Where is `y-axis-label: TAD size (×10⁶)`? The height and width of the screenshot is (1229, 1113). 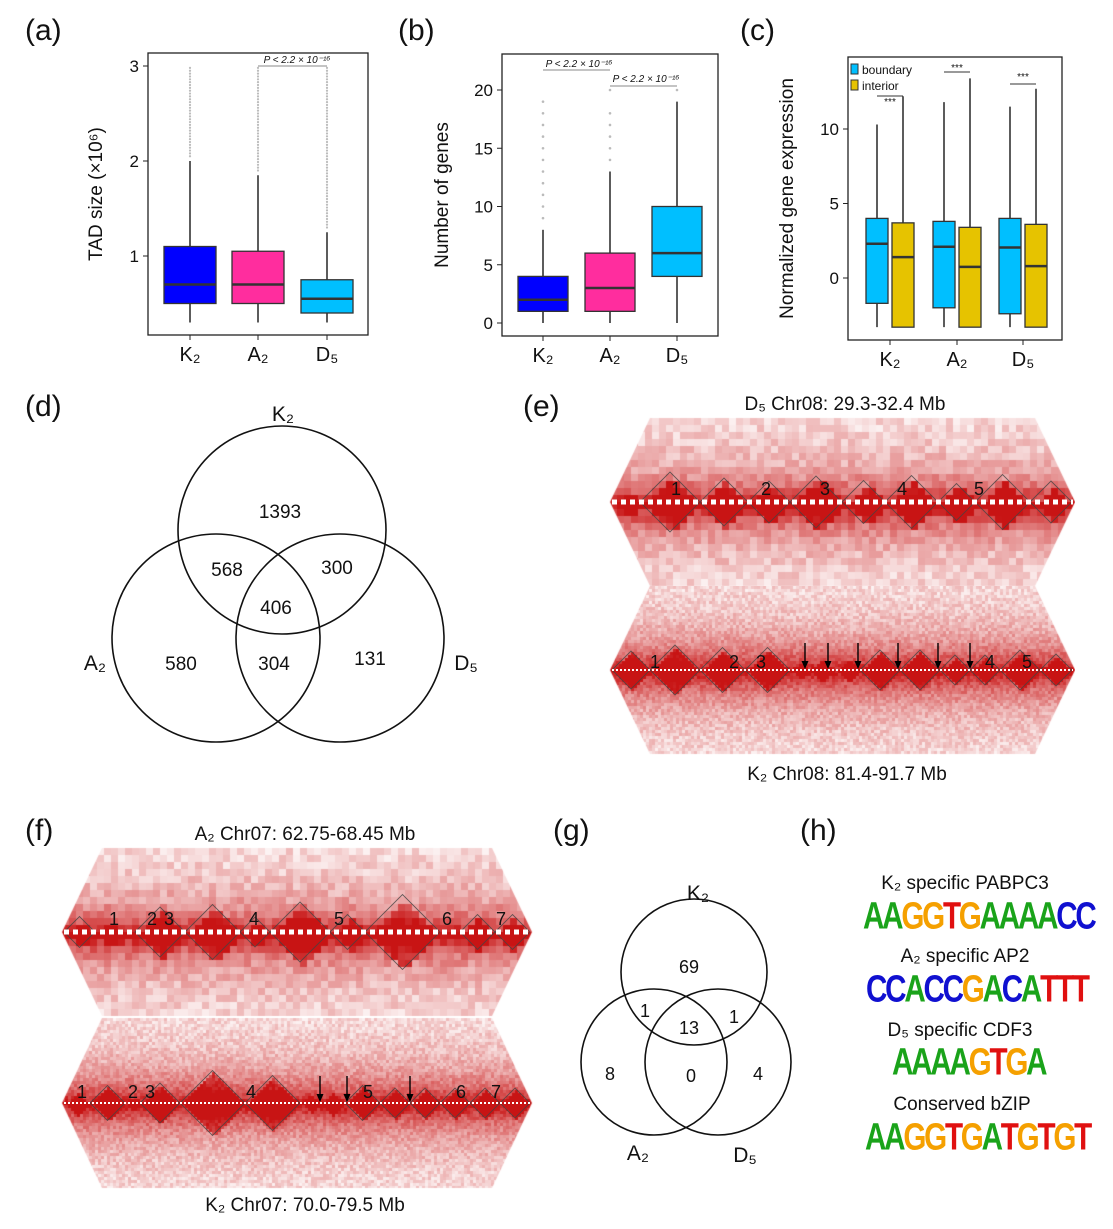
y-axis-label: TAD size (×10⁶) is located at coordinates (96, 194).